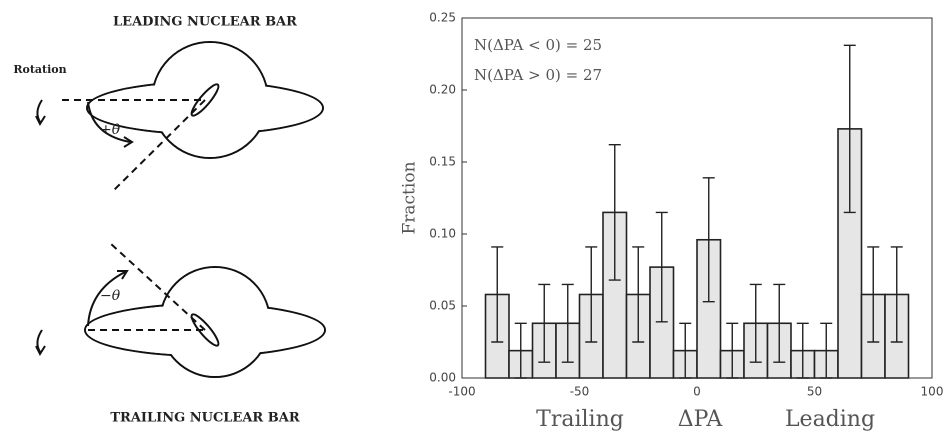 The width and height of the screenshot is (950, 435). Describe the element at coordinates (205, 22) in the screenshot. I see `diagram-label: LEADING NUCLEAR BAR` at that location.